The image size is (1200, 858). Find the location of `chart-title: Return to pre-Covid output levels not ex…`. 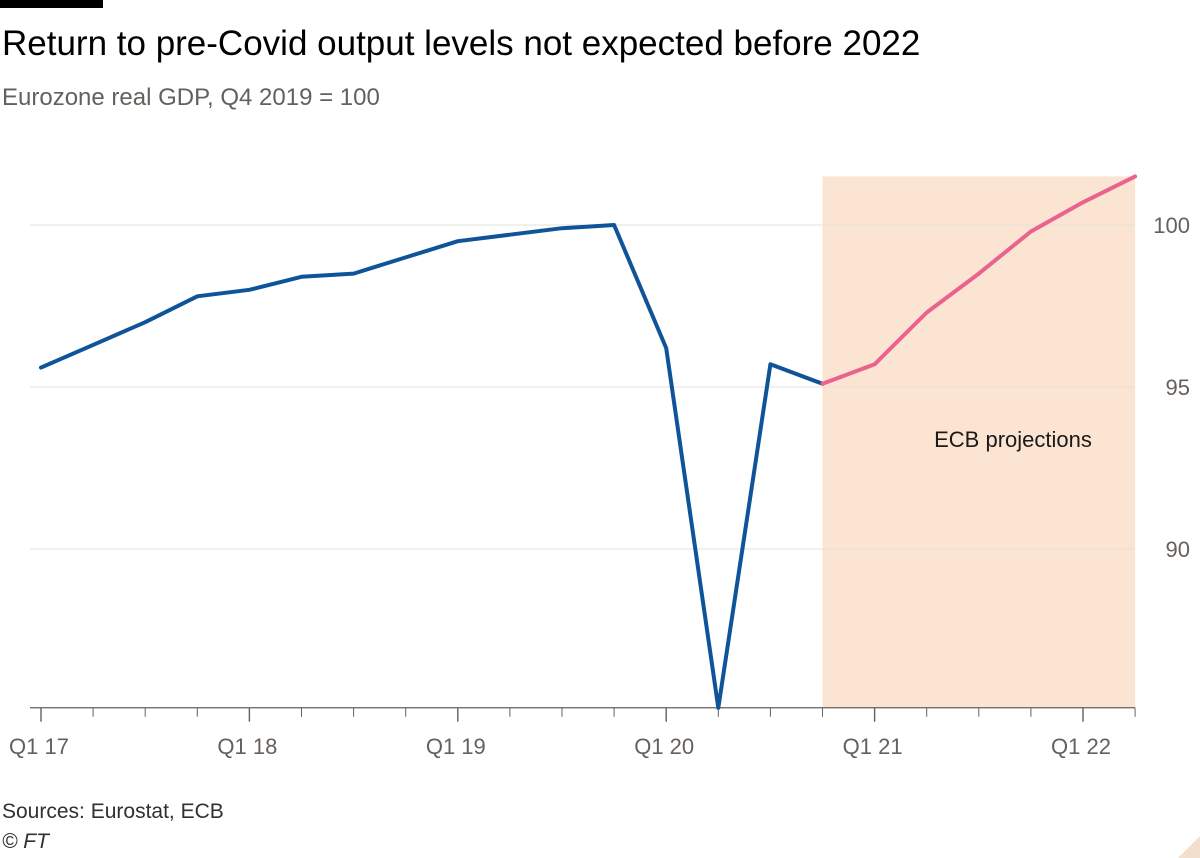

chart-title: Return to pre-Covid output levels not ex… is located at coordinates (461, 43).